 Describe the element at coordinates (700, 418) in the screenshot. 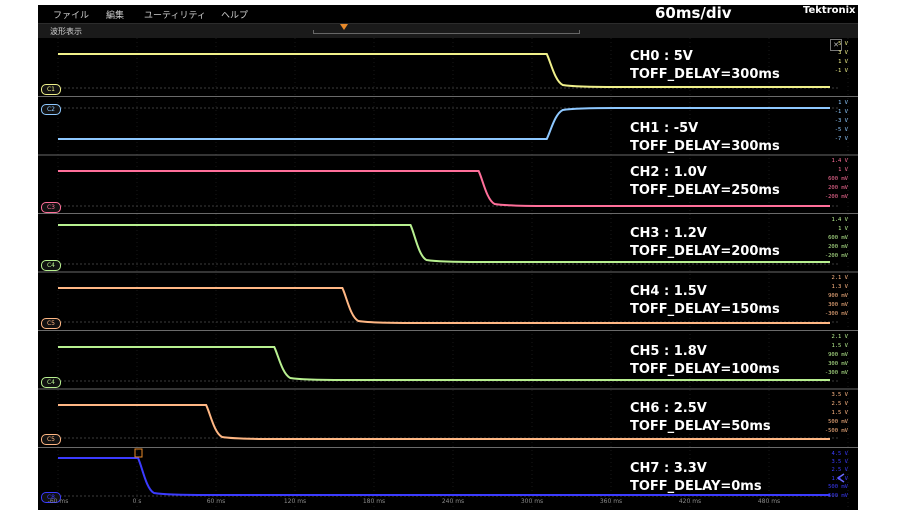

I see `channel-annotation: CH6 : 2.5V TOFF_DELAY=50ms` at that location.